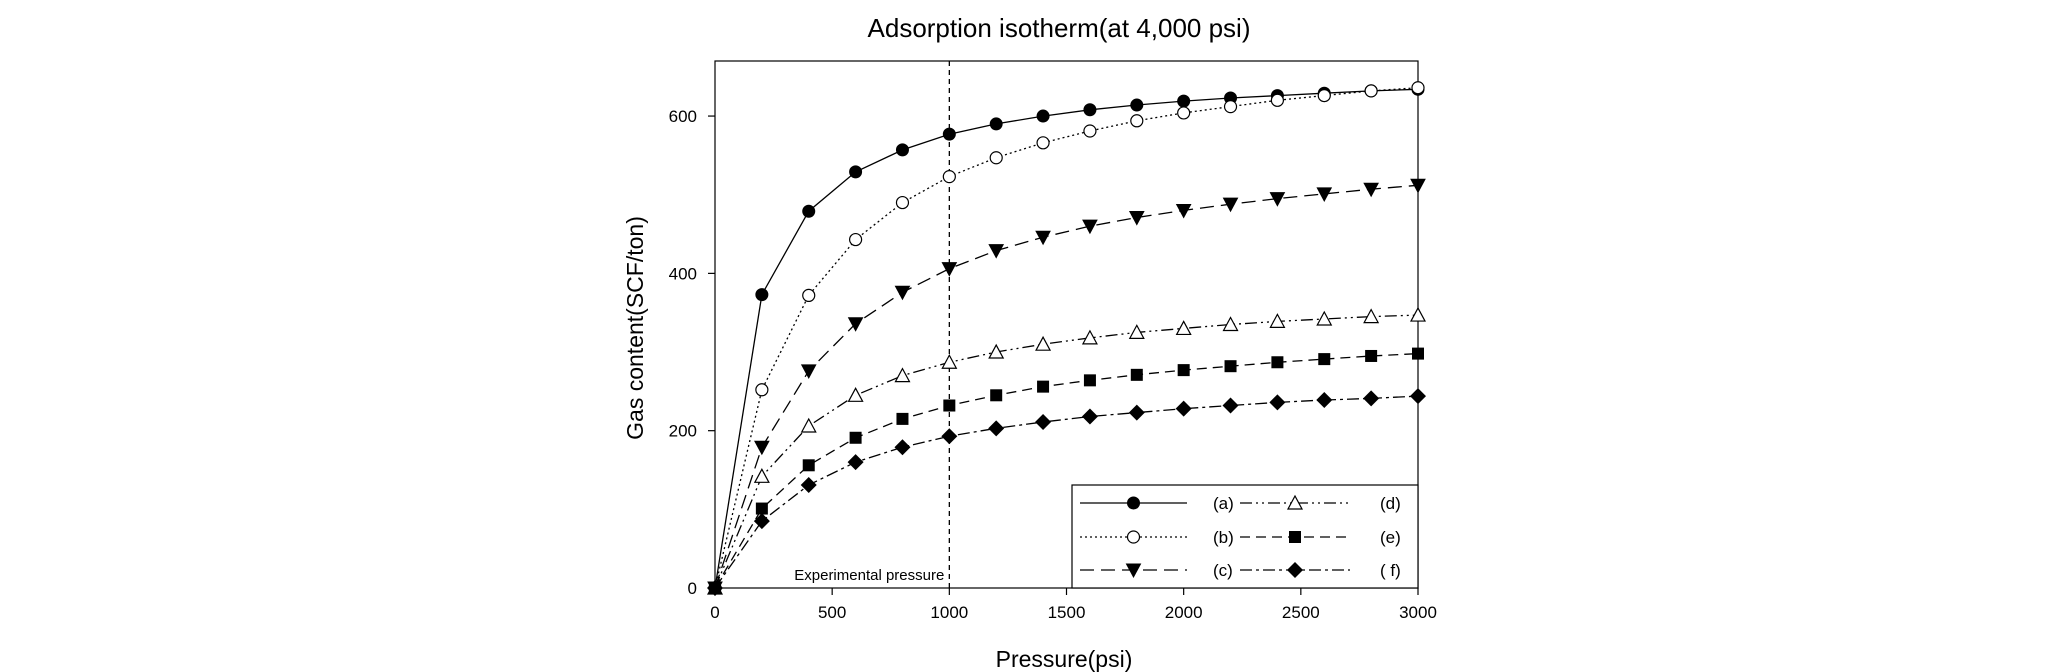 The image size is (2067, 672). What do you see at coordinates (869, 575) in the screenshot?
I see `experimental-pressure-label: Experimental pressure` at bounding box center [869, 575].